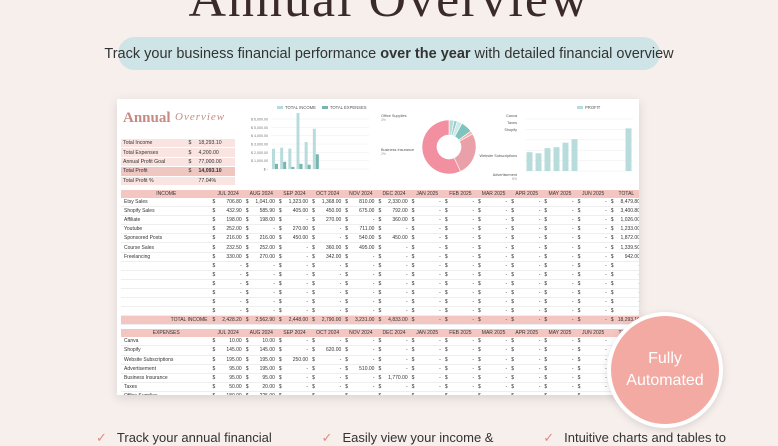 The width and height of the screenshot is (778, 446). Describe the element at coordinates (228, 369) in the screenshot. I see `value-cell: 95.00` at that location.